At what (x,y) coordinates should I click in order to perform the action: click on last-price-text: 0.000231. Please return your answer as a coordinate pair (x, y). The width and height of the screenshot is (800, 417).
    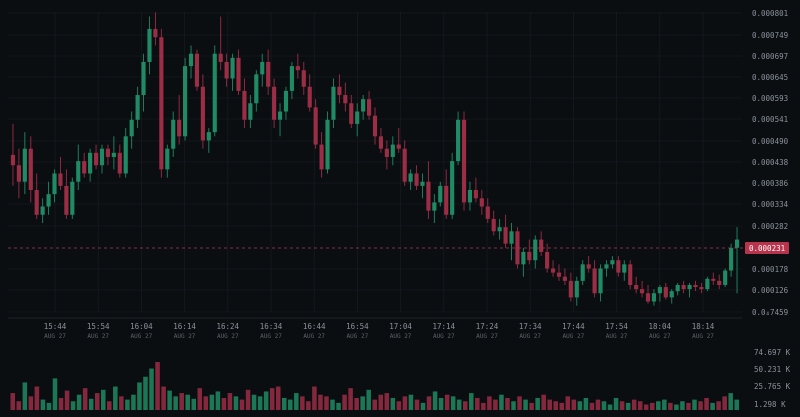
    Looking at the image, I should click on (767, 248).